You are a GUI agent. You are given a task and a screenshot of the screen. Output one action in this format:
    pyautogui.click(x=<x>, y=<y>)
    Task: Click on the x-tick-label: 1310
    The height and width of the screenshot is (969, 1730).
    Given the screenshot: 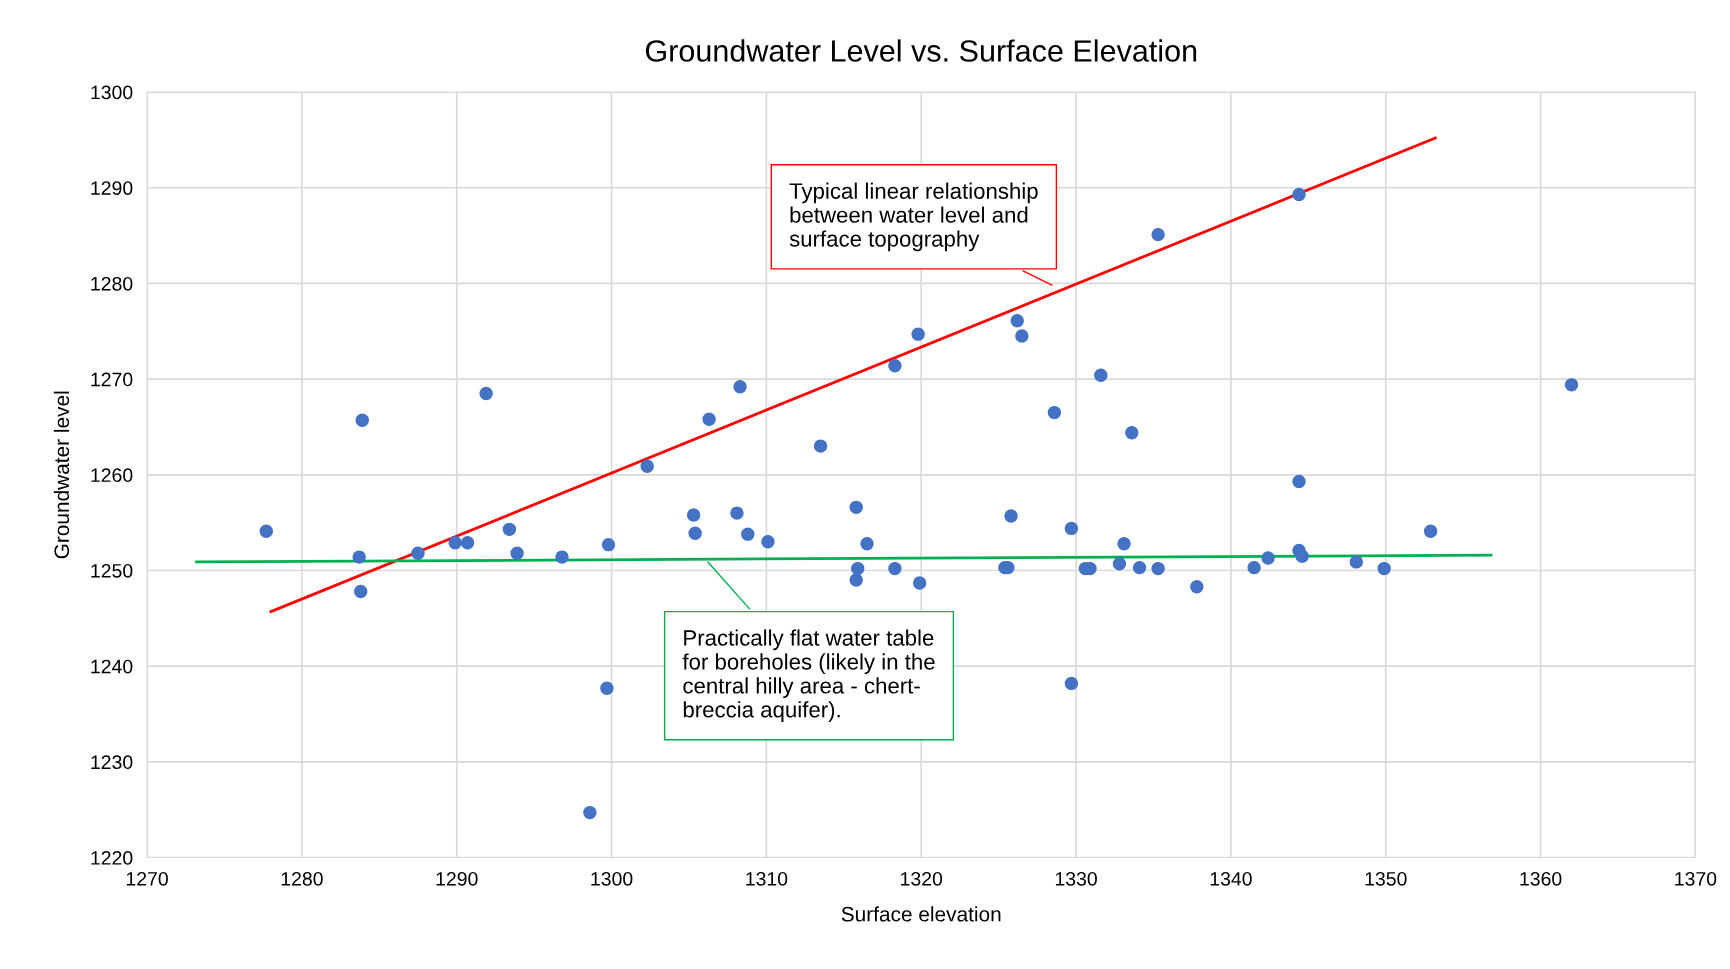 What is the action you would take?
    pyautogui.click(x=767, y=878)
    